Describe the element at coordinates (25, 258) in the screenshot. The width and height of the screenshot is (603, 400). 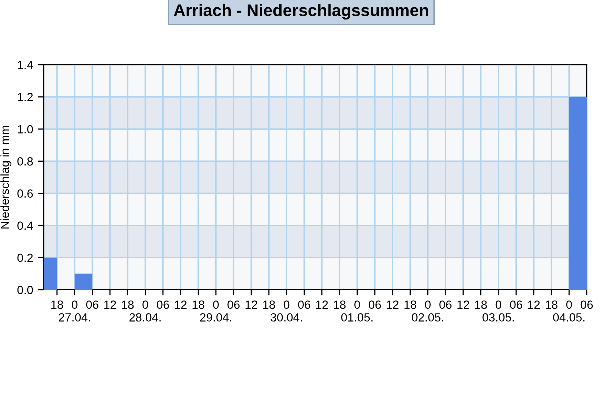
I see `y-tick-label: 0.2` at that location.